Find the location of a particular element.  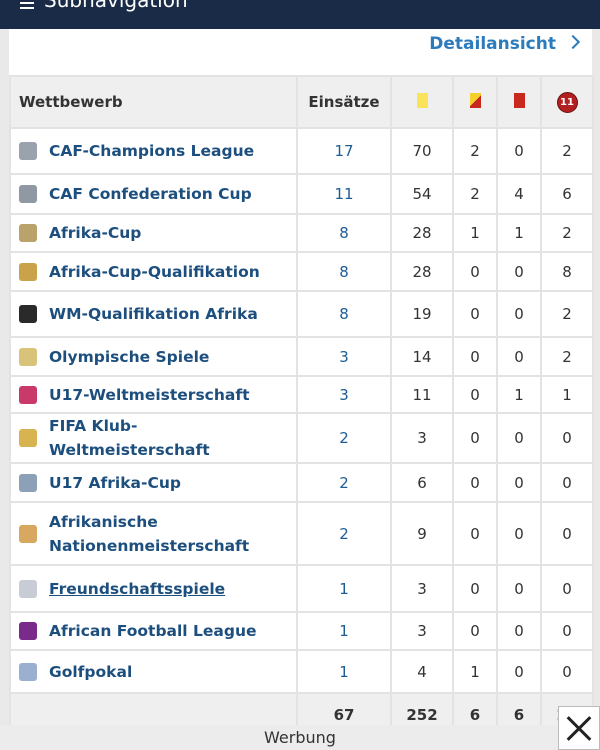

competition-cell: U17 Afrika-Cup is located at coordinates (153, 482).